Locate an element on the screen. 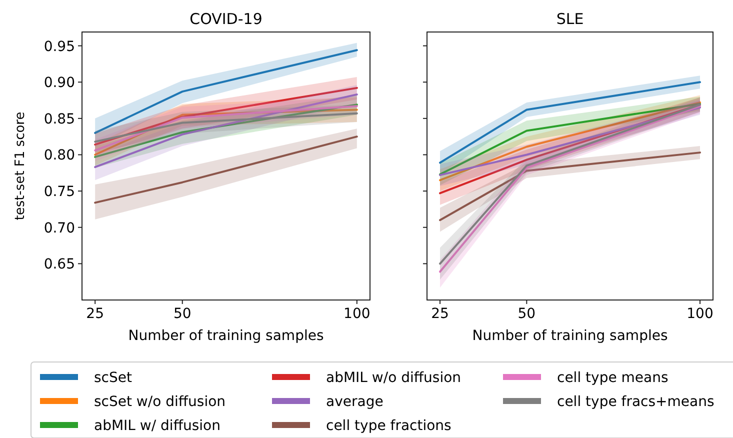 Image resolution: width=733 pixels, height=438 pixels. y-tick-label: 0.80 is located at coordinates (59, 156).